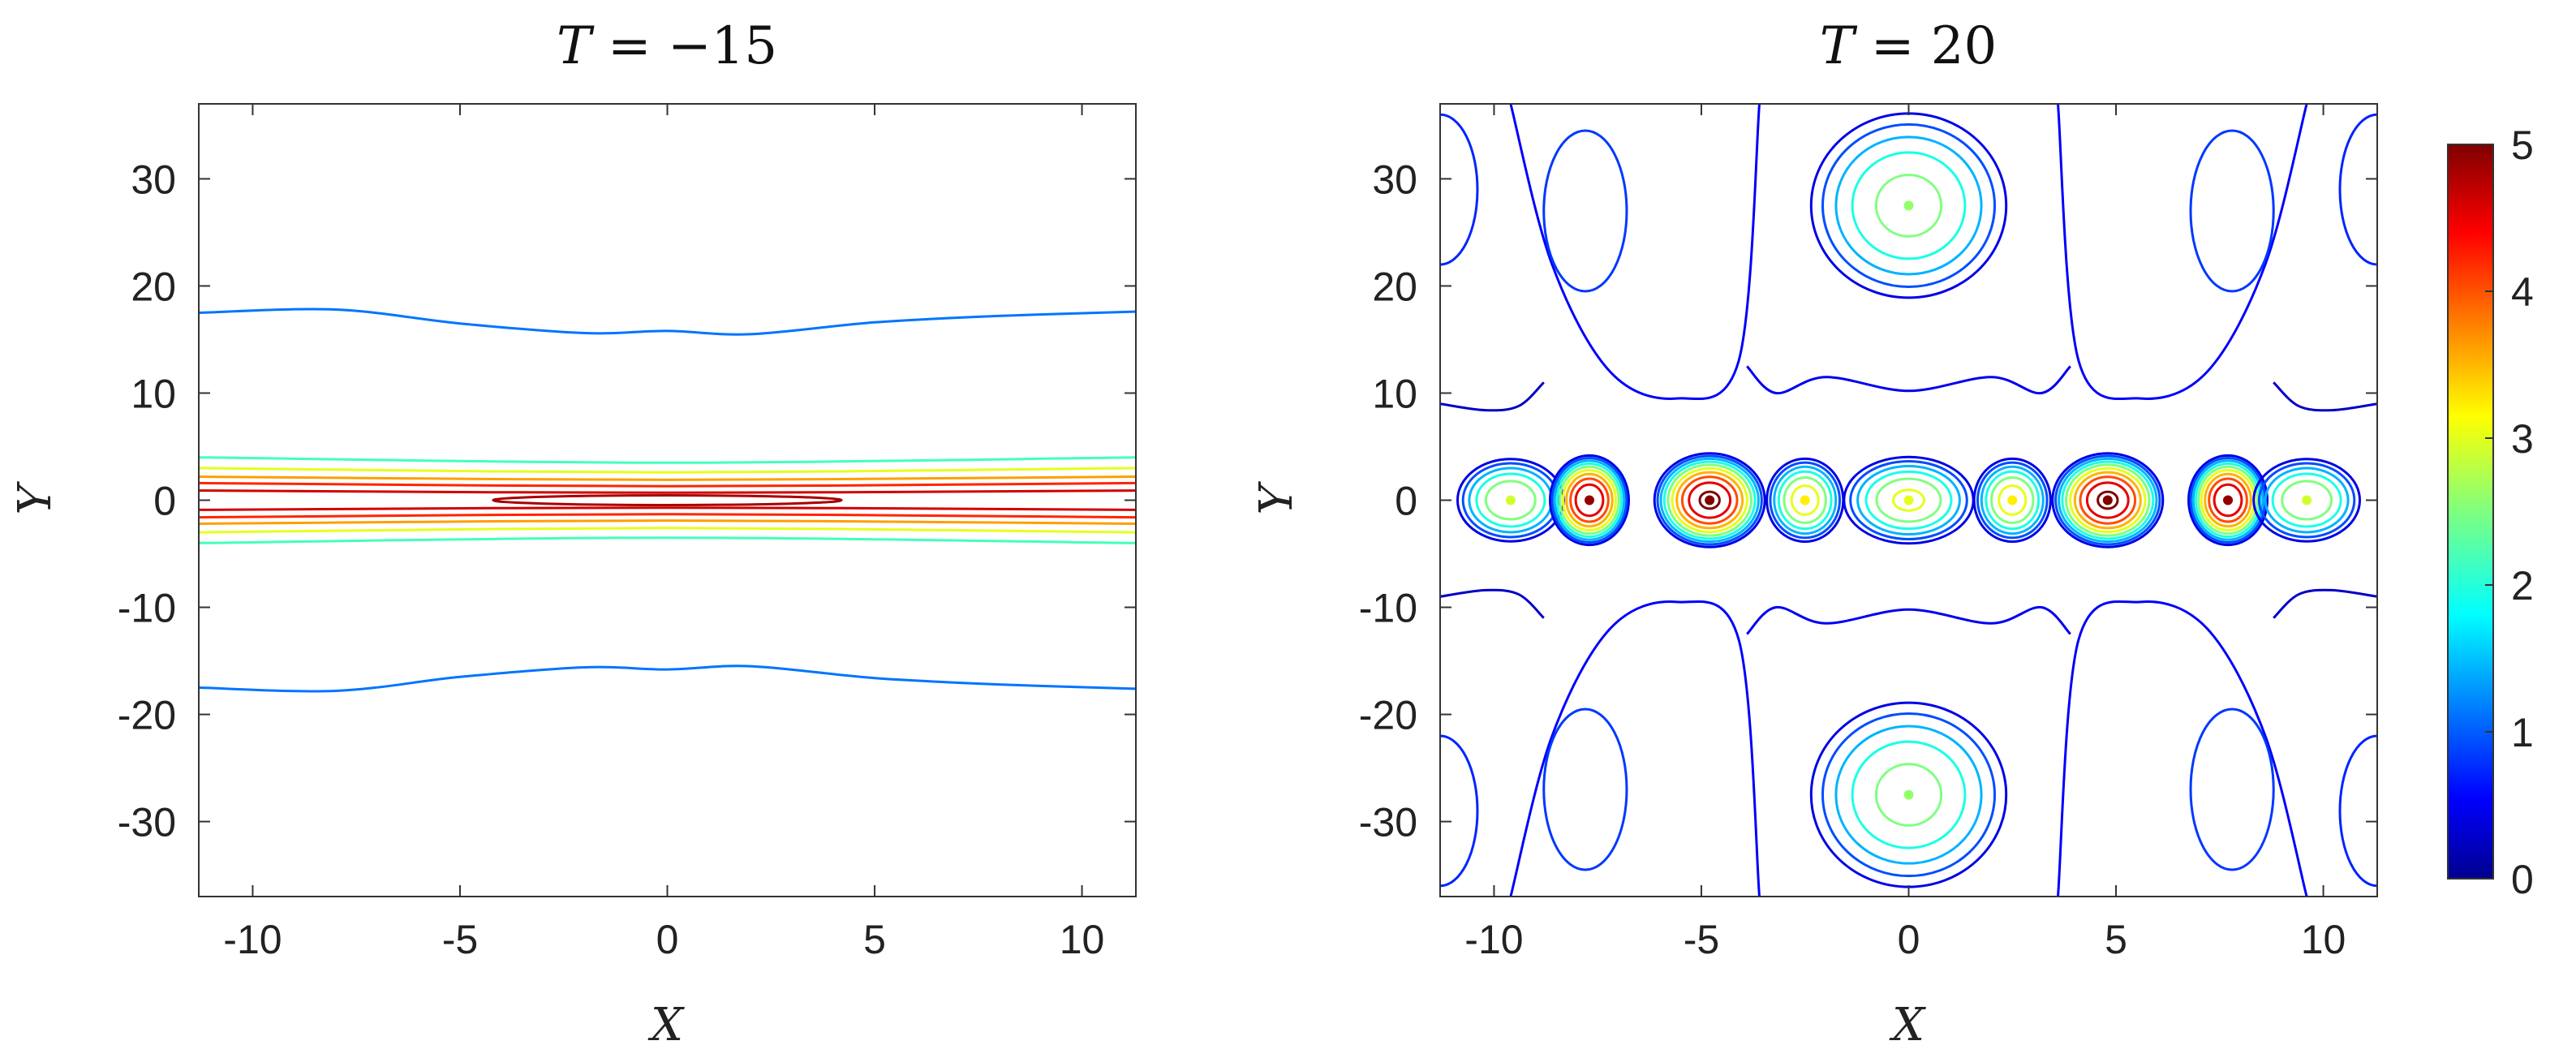  What do you see at coordinates (666, 1025) in the screenshot?
I see `left-x-axis-label: X` at bounding box center [666, 1025].